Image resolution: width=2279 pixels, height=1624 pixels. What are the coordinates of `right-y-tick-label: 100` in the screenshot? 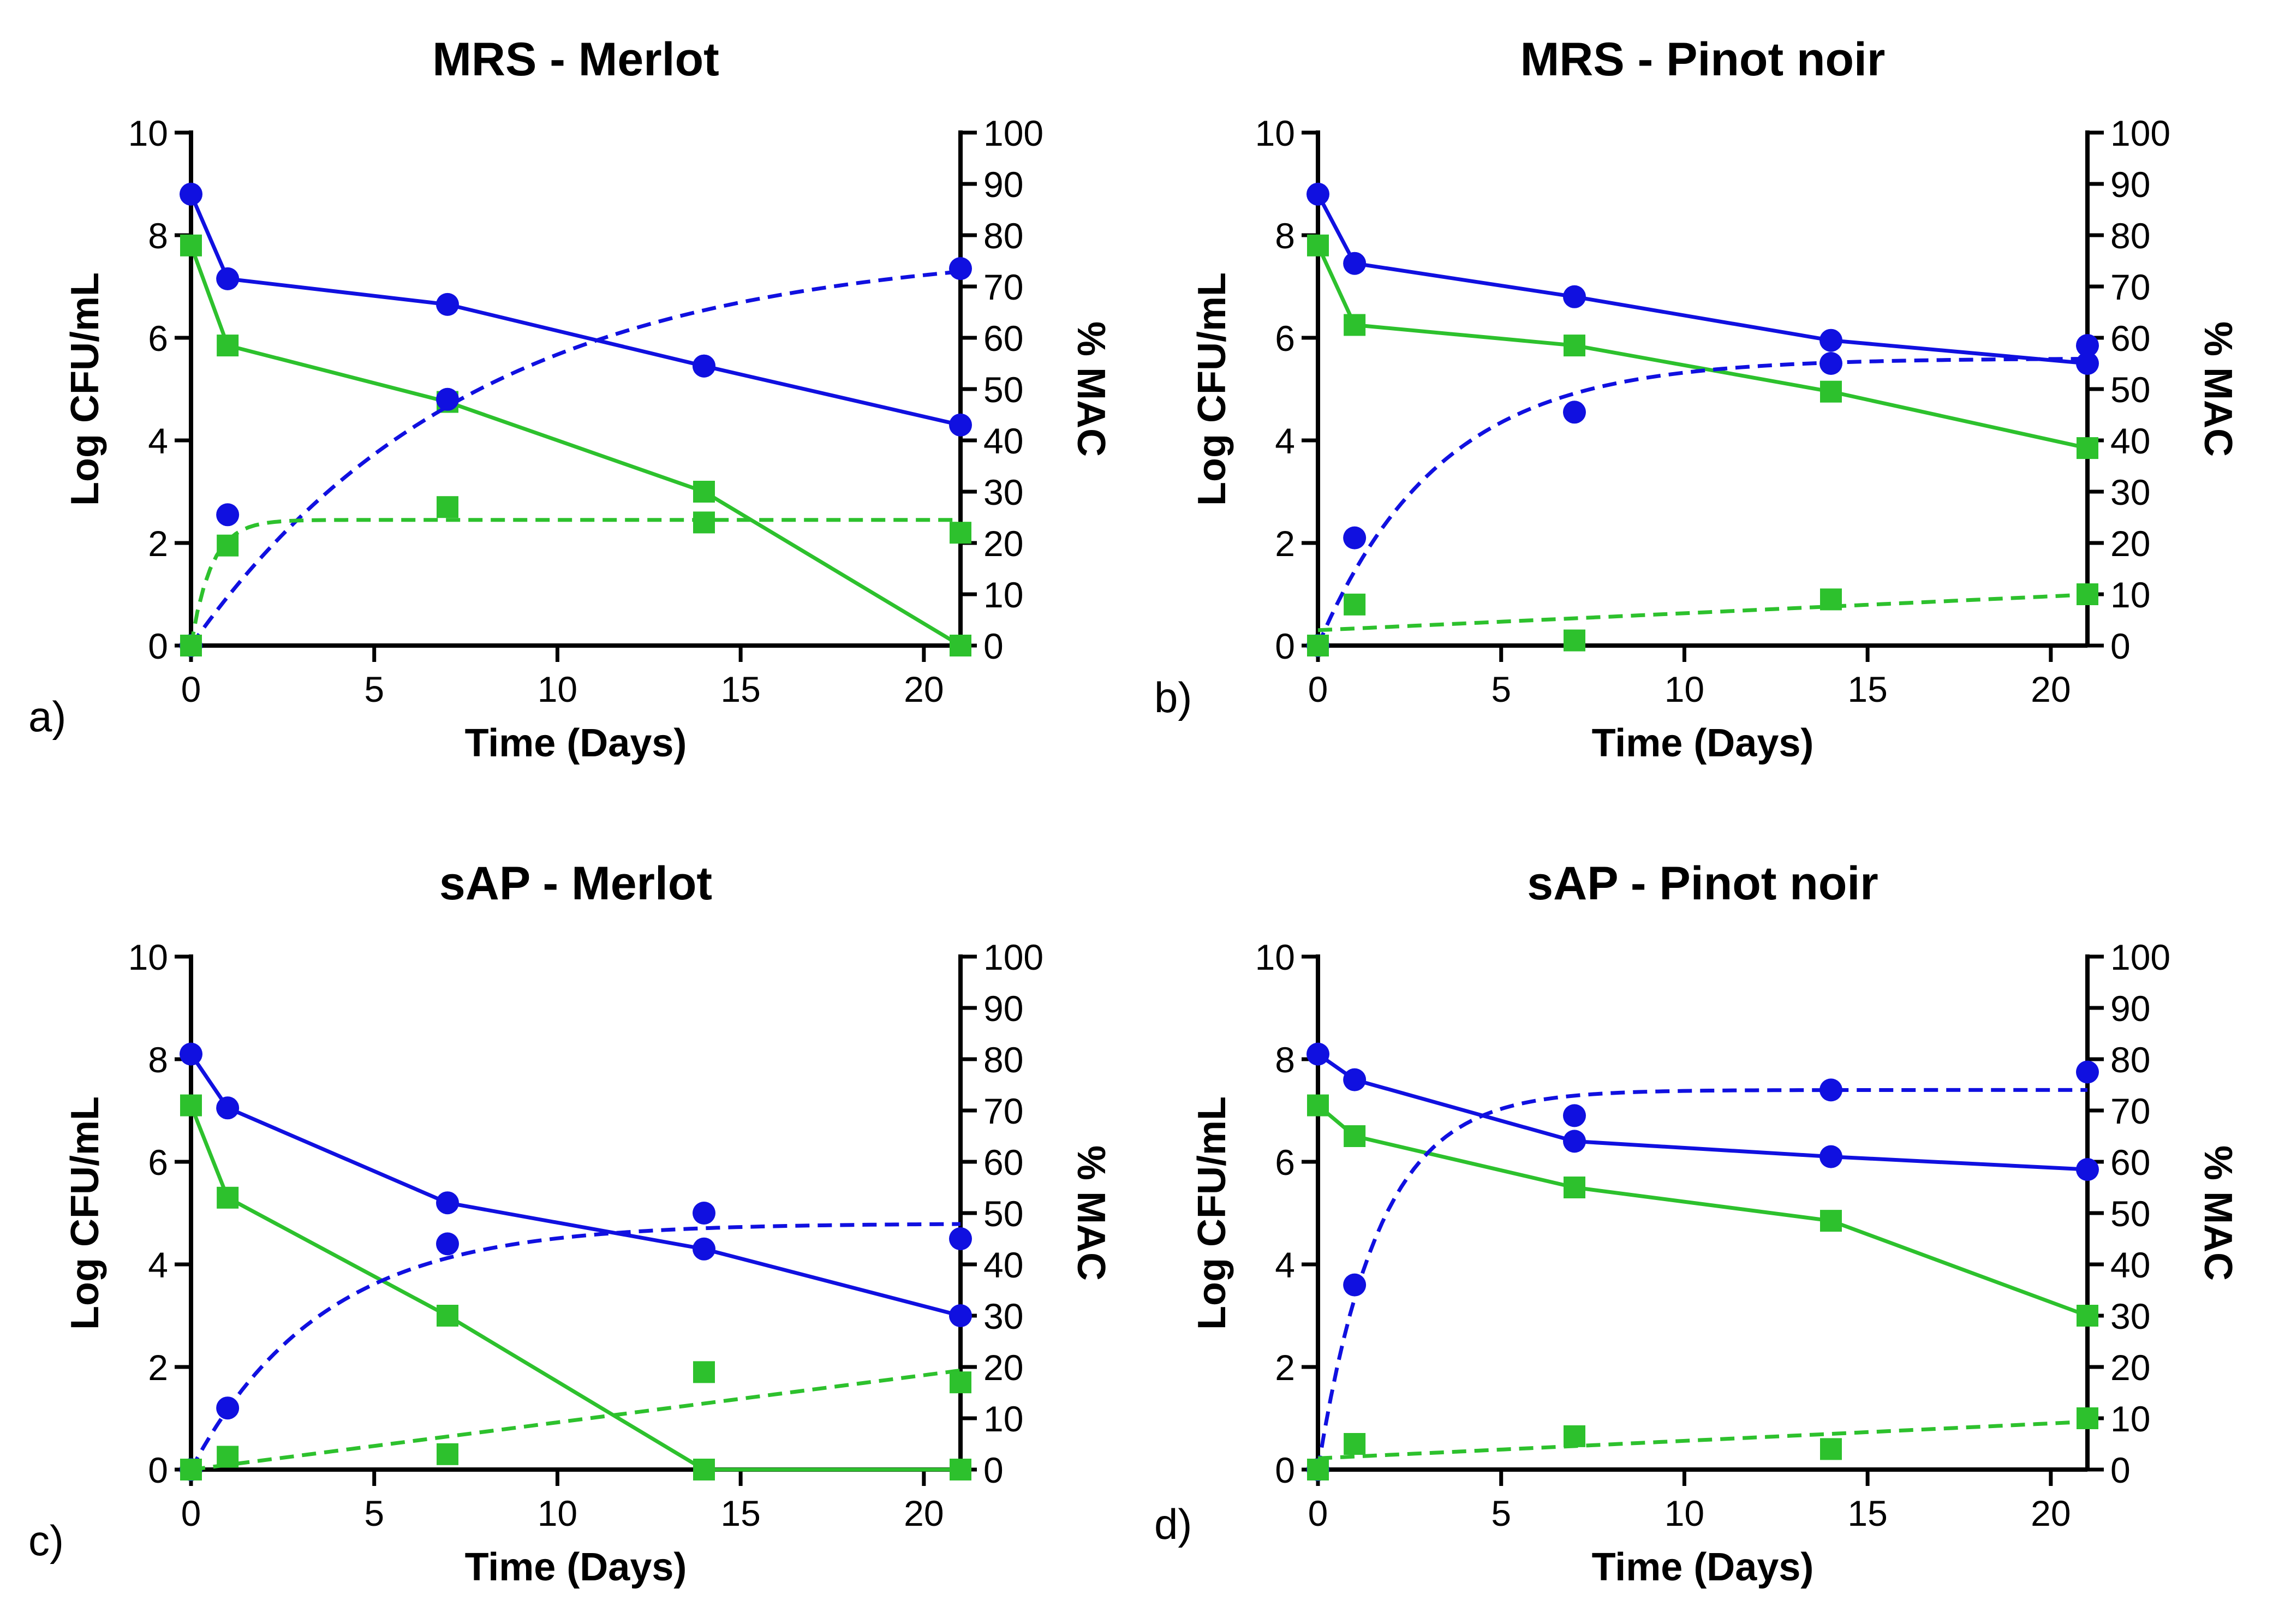 It's located at (1013, 957).